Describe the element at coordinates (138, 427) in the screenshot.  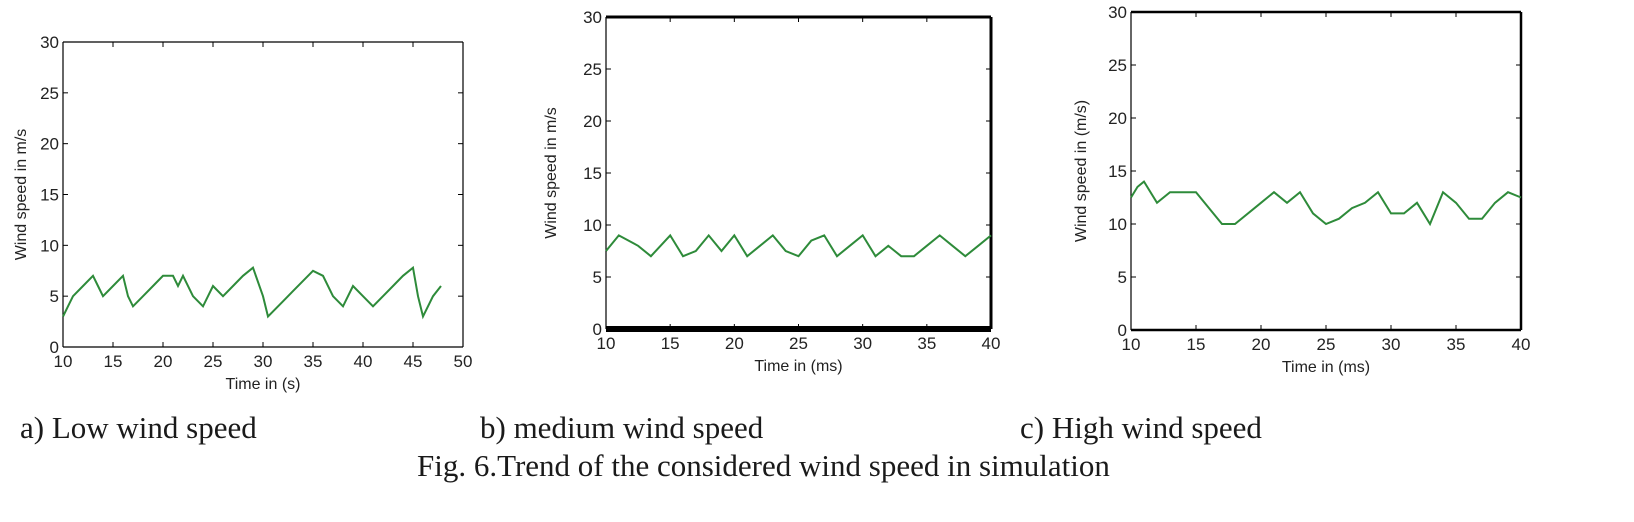
I see `caption-a: a) Low wind speed` at that location.